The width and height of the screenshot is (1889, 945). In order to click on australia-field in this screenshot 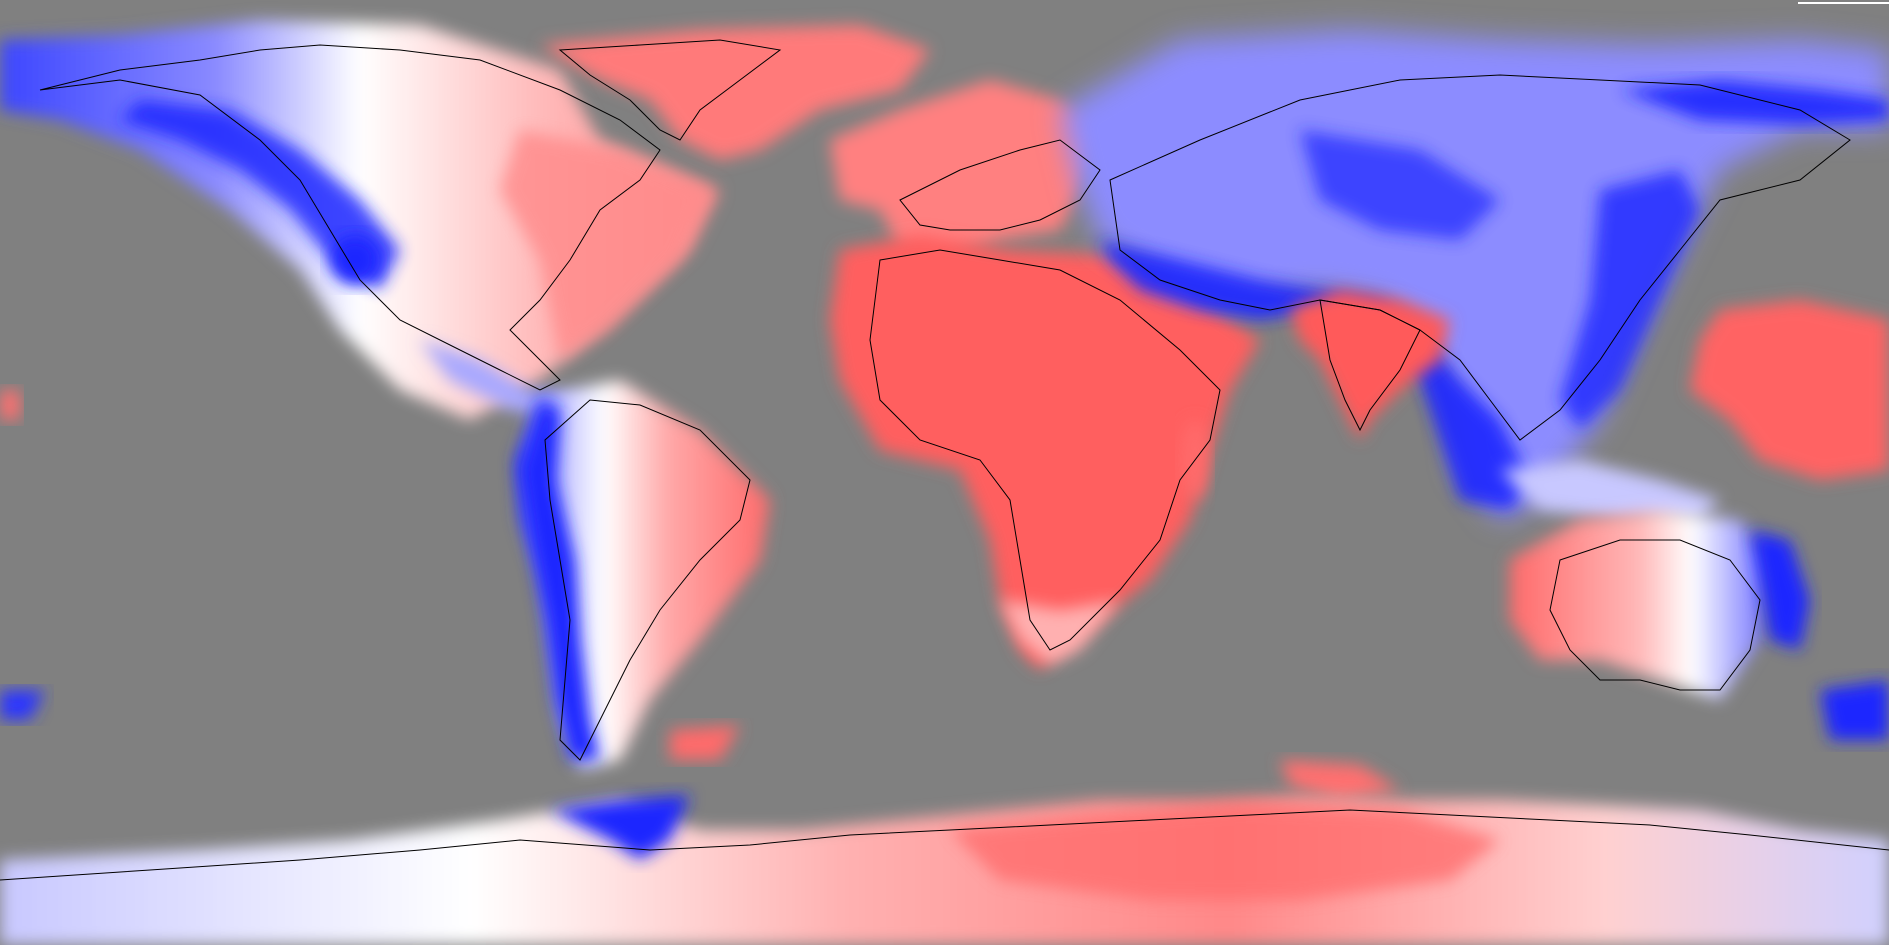, I will do `click(1699, 625)`.